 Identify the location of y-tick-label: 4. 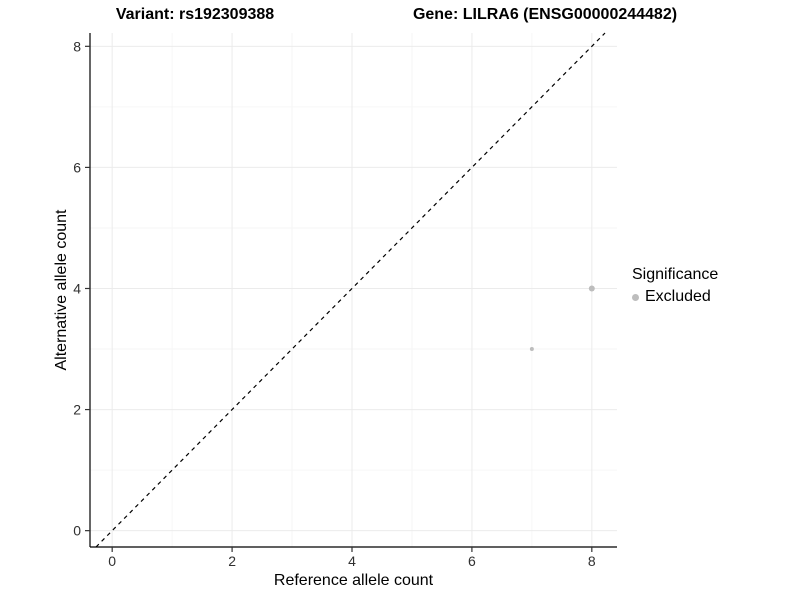
(77, 288).